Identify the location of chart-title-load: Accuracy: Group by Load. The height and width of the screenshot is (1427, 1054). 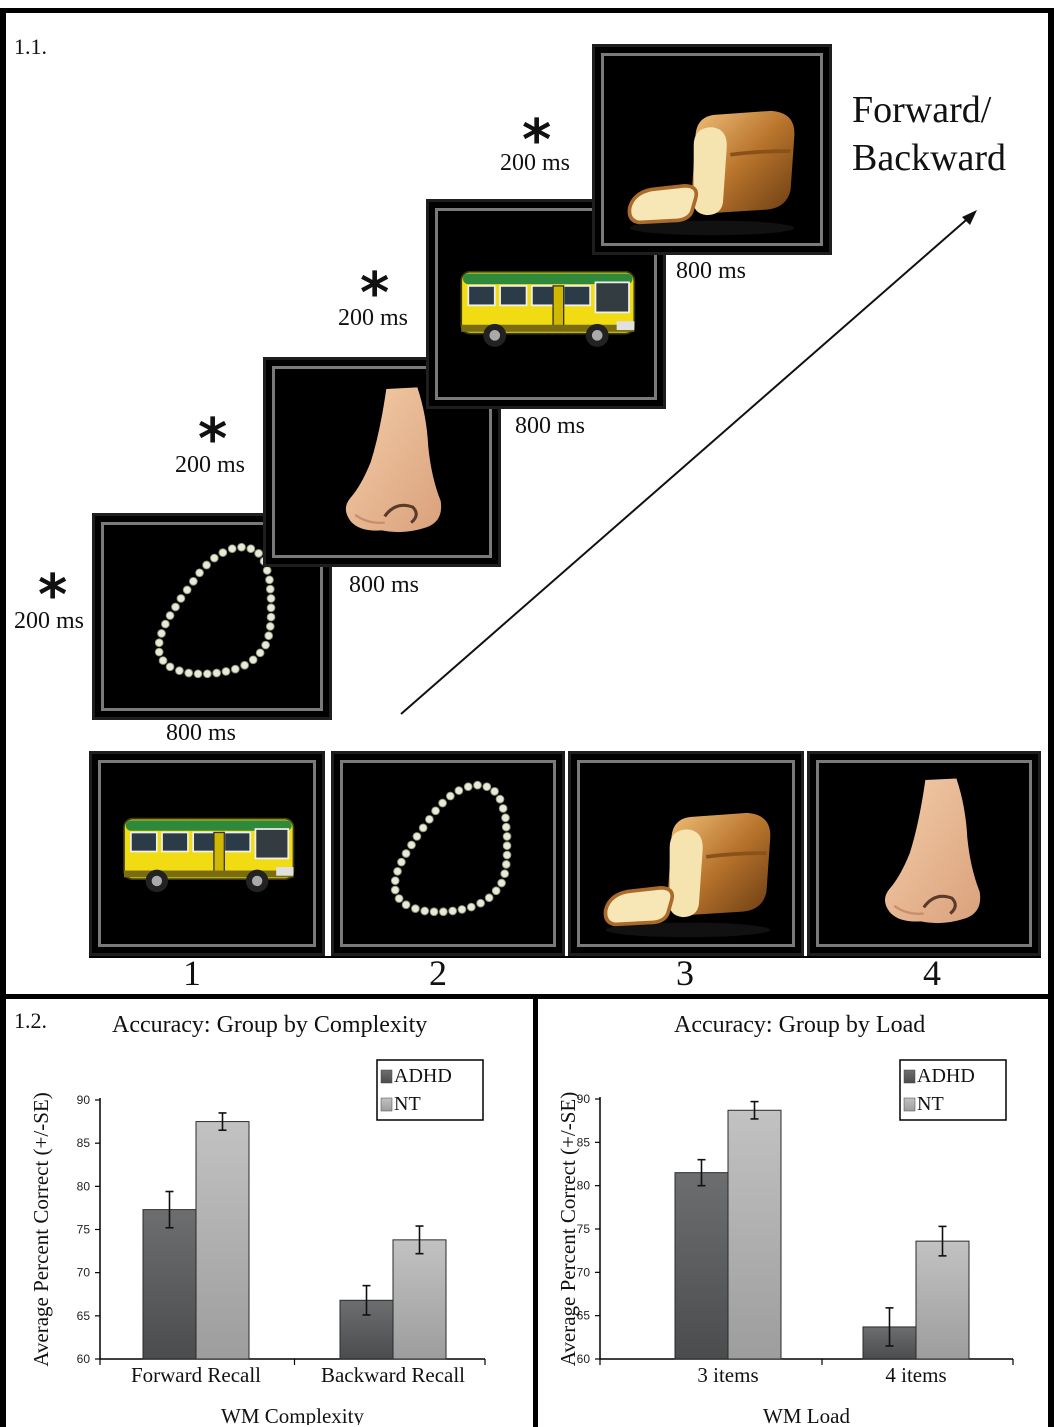
(800, 1025).